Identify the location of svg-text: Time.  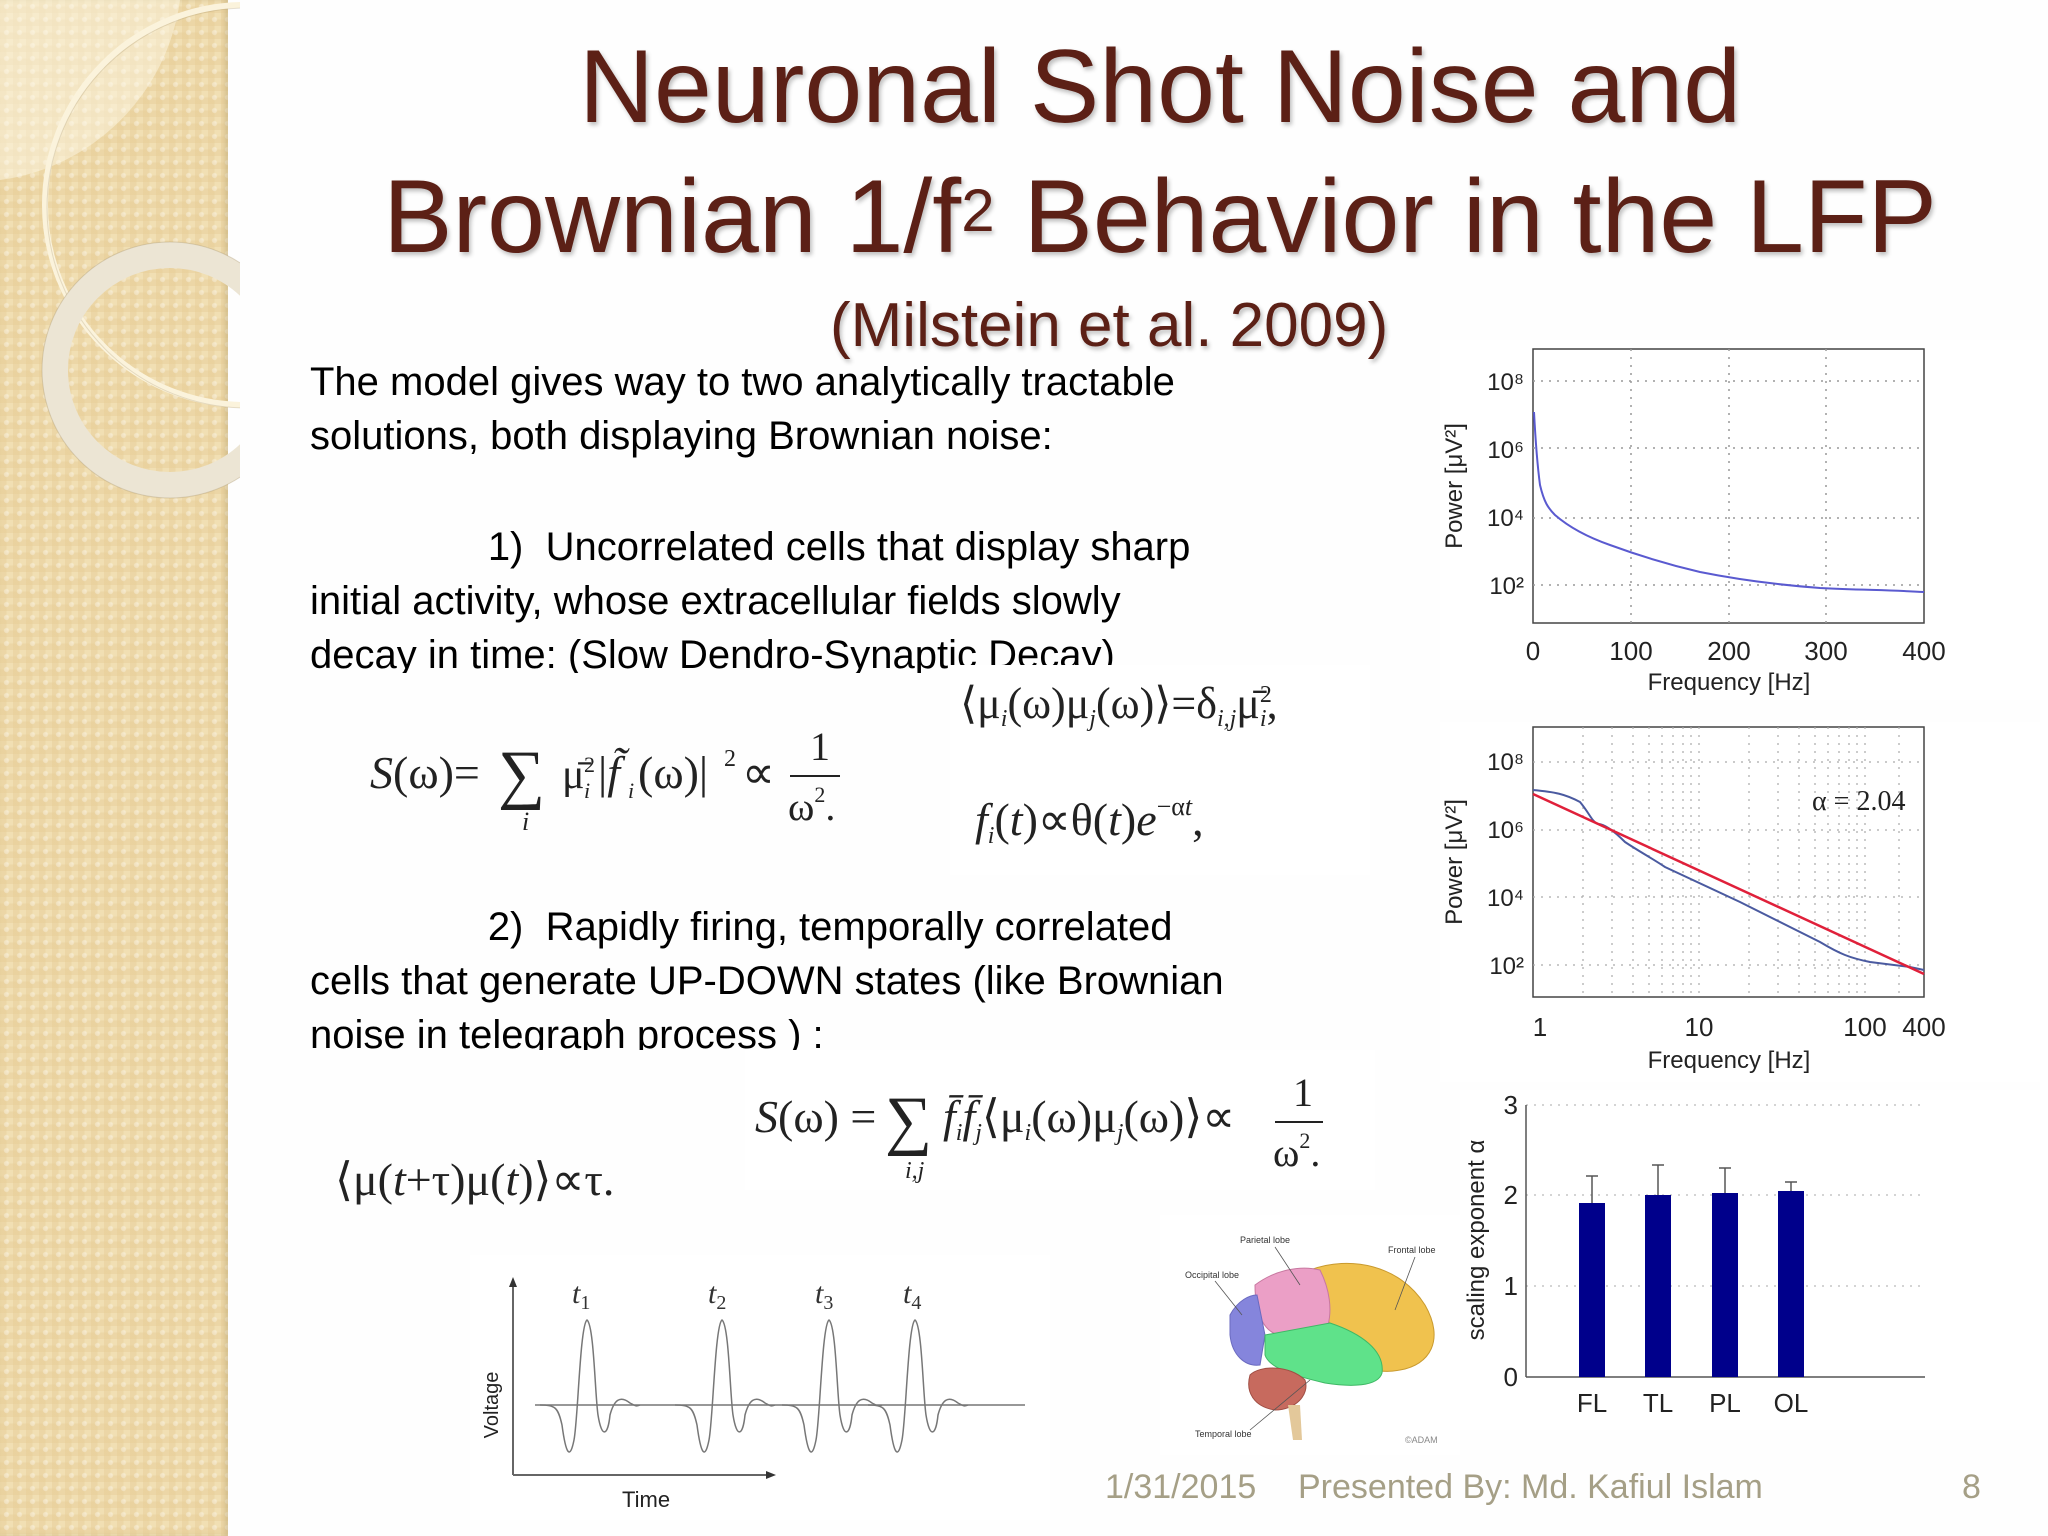
(646, 1499).